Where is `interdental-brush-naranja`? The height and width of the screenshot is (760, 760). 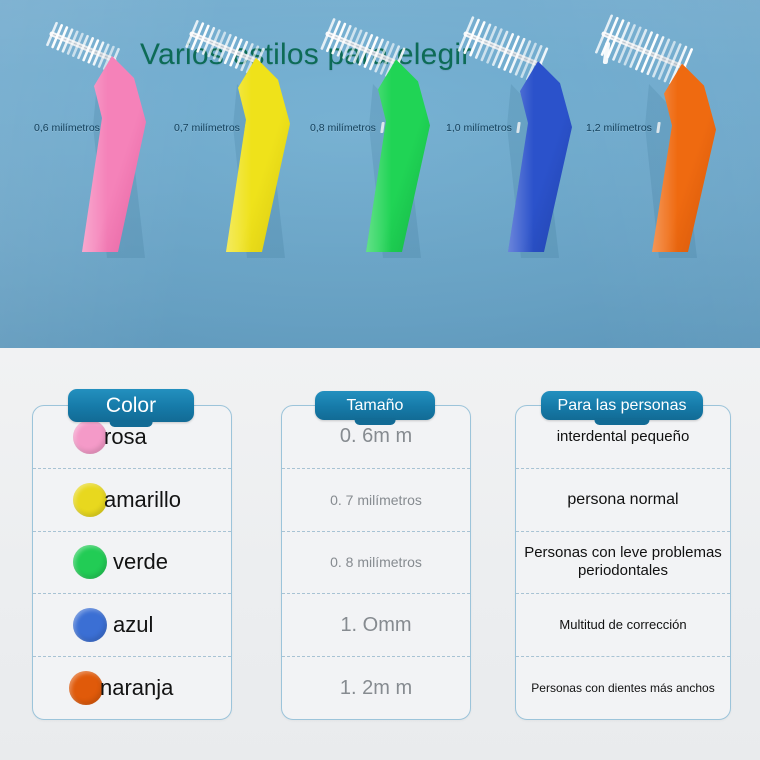 interdental-brush-naranja is located at coordinates (669, 130).